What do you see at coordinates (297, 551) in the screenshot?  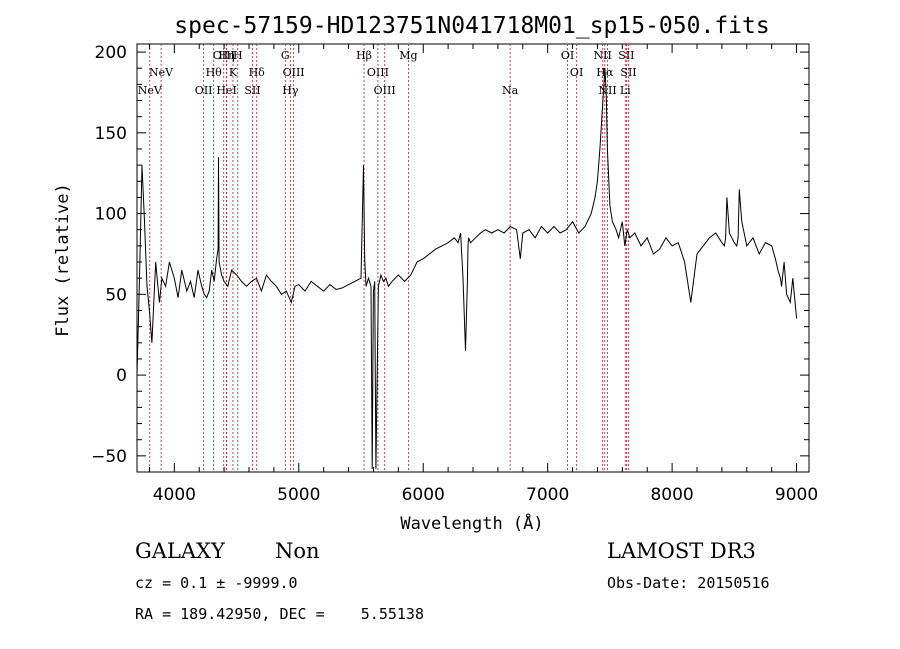 I see `object-subclass: Non` at bounding box center [297, 551].